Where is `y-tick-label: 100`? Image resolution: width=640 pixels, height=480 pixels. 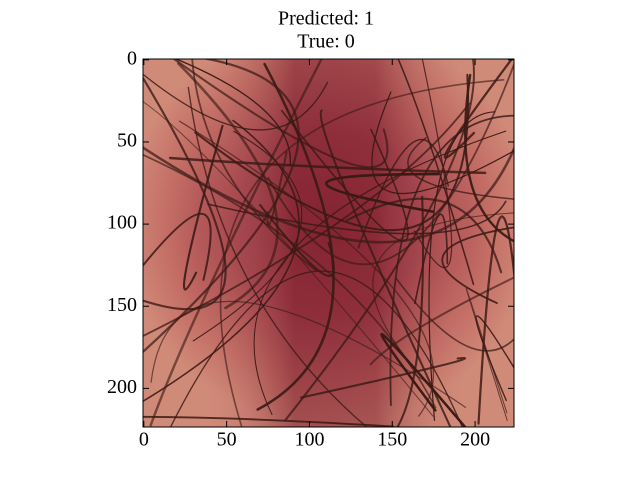
y-tick-label: 100 is located at coordinates (122, 223).